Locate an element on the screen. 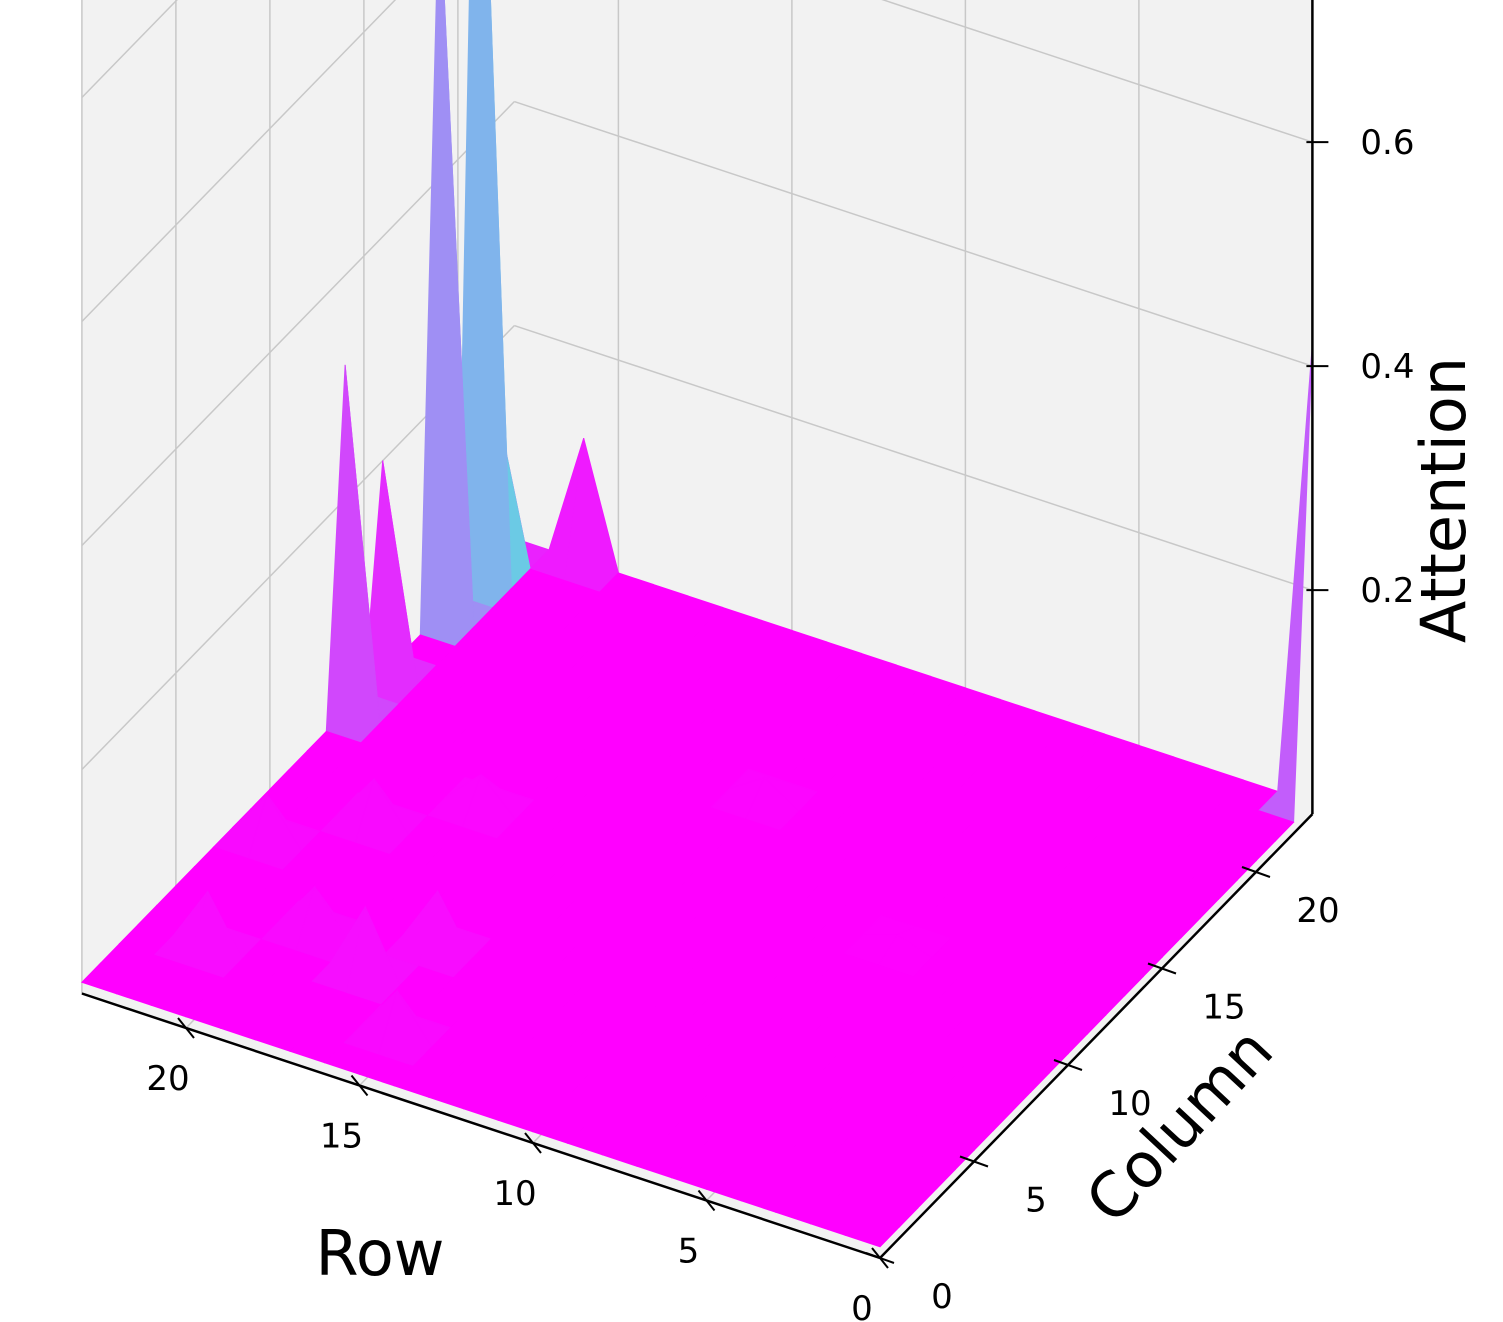  x-tick-label: 0 is located at coordinates (862, 1305).